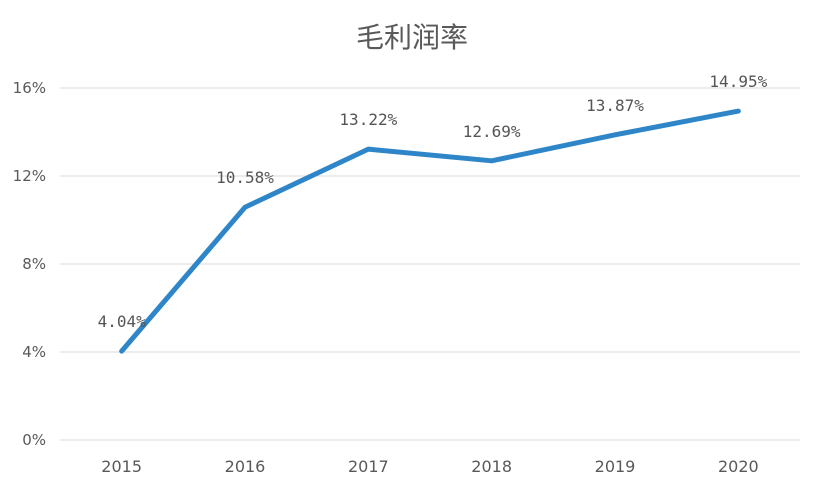 The width and height of the screenshot is (825, 494). Describe the element at coordinates (34, 352) in the screenshot. I see `y-axis-tick-label: 4%` at that location.